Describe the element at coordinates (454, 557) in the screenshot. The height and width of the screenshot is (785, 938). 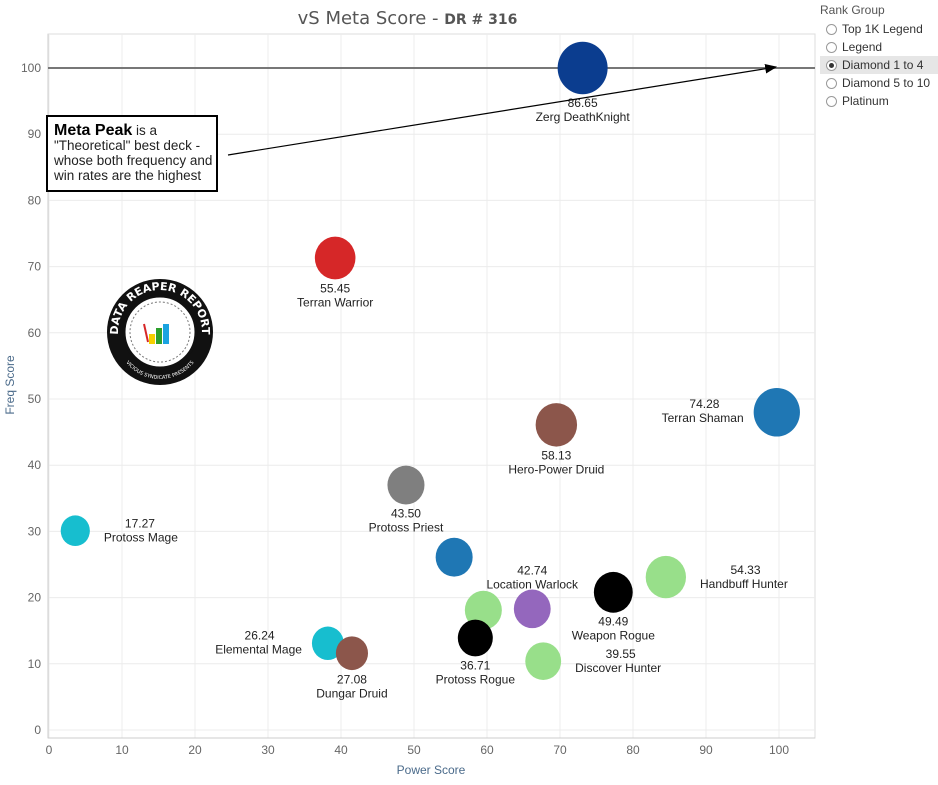
I see `bubble-unlabeled` at that location.